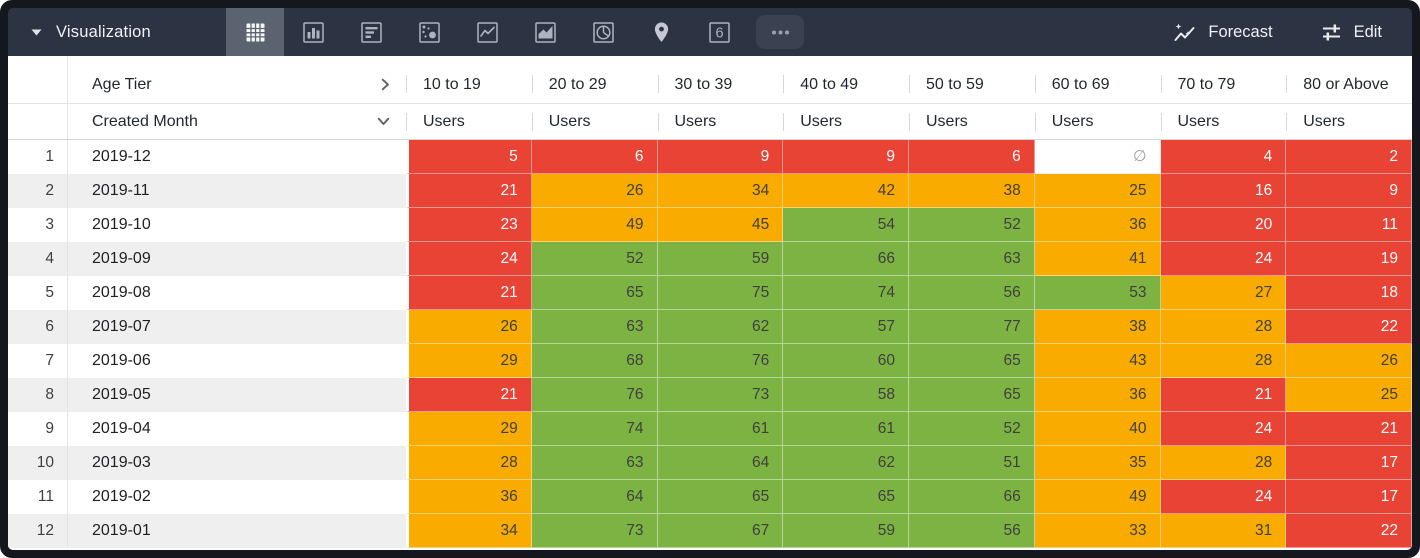 Image resolution: width=1420 pixels, height=558 pixels. Describe the element at coordinates (720, 293) in the screenshot. I see `value-cell: 75` at that location.